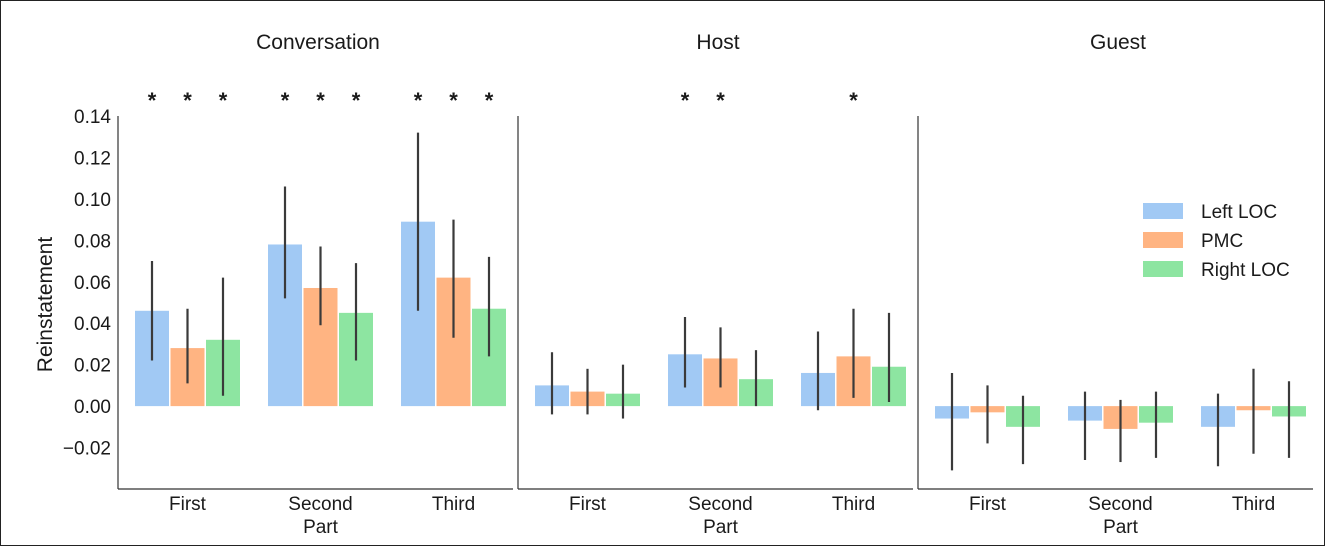 This screenshot has width=1325, height=546. Describe the element at coordinates (92, 158) in the screenshot. I see `y-tick-label: 0.12` at that location.